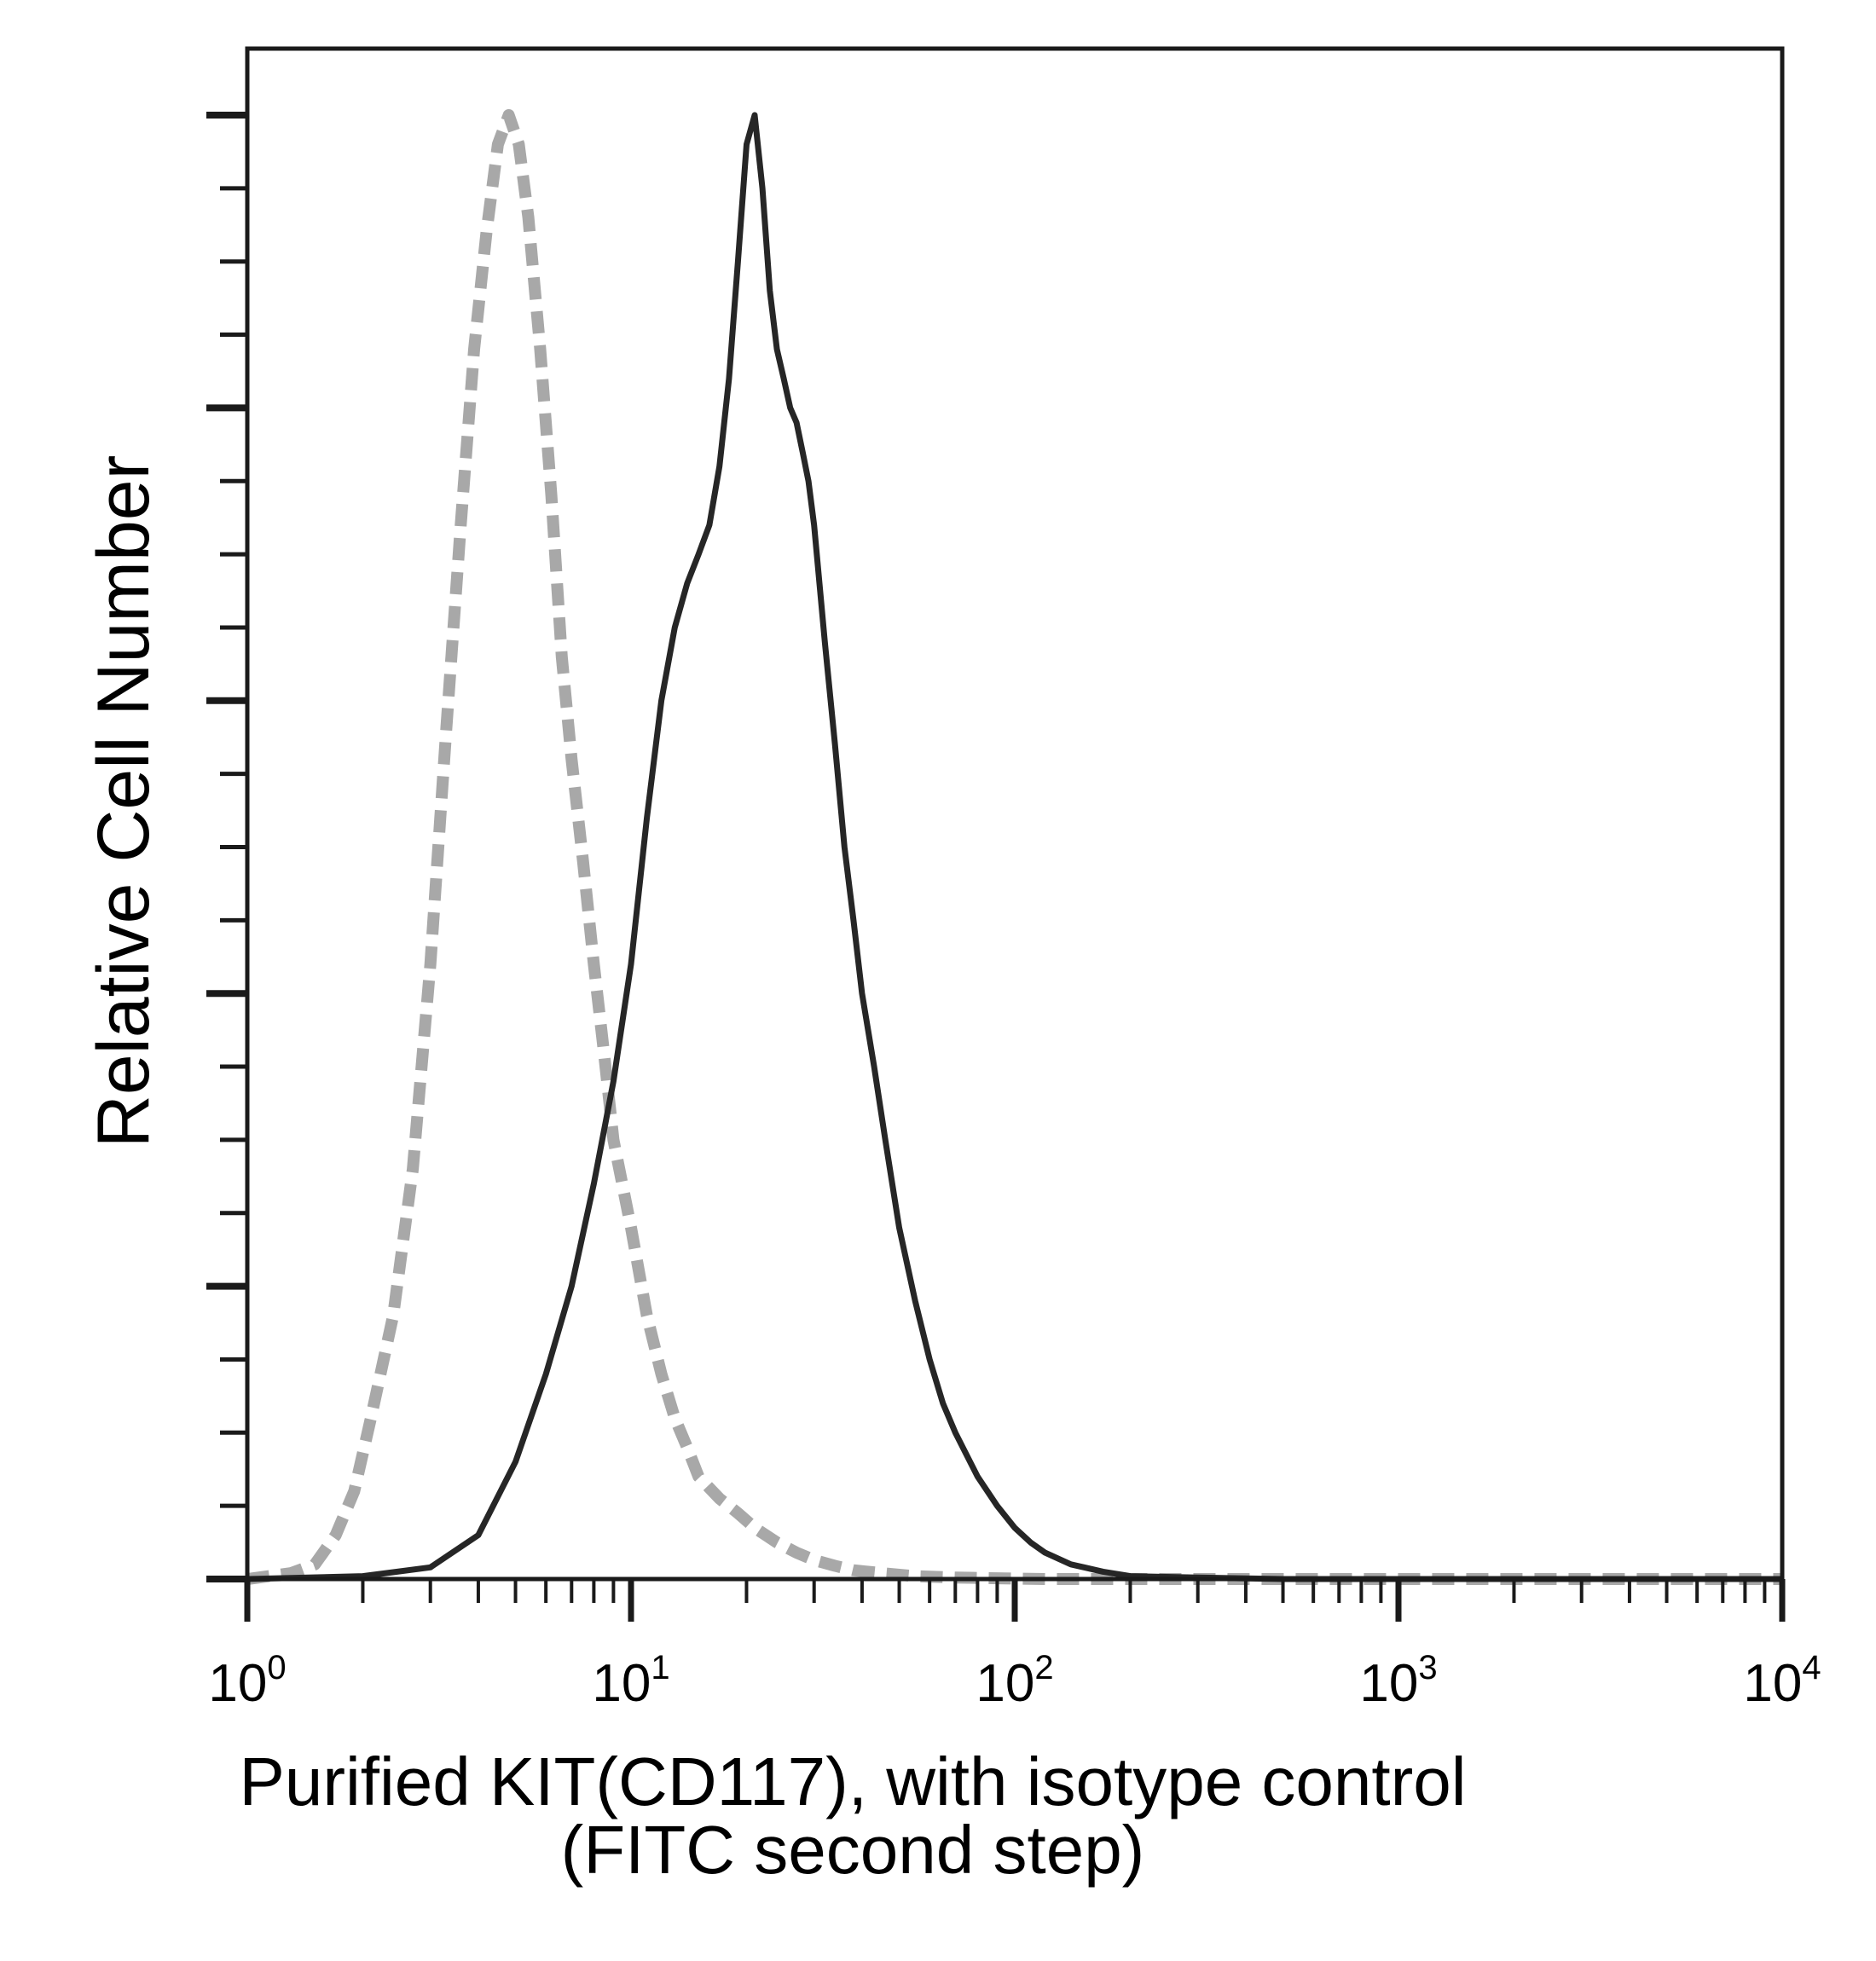 This screenshot has width=1876, height=1961. I want to click on y-axis-label: Relative Cell Number, so click(124, 801).